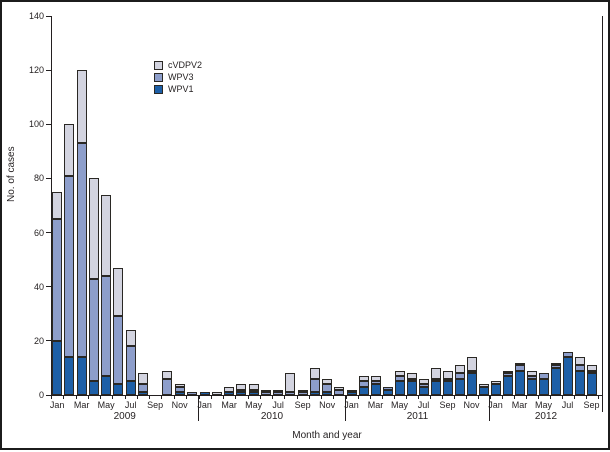  I want to click on year-label: 2011, so click(417, 416).